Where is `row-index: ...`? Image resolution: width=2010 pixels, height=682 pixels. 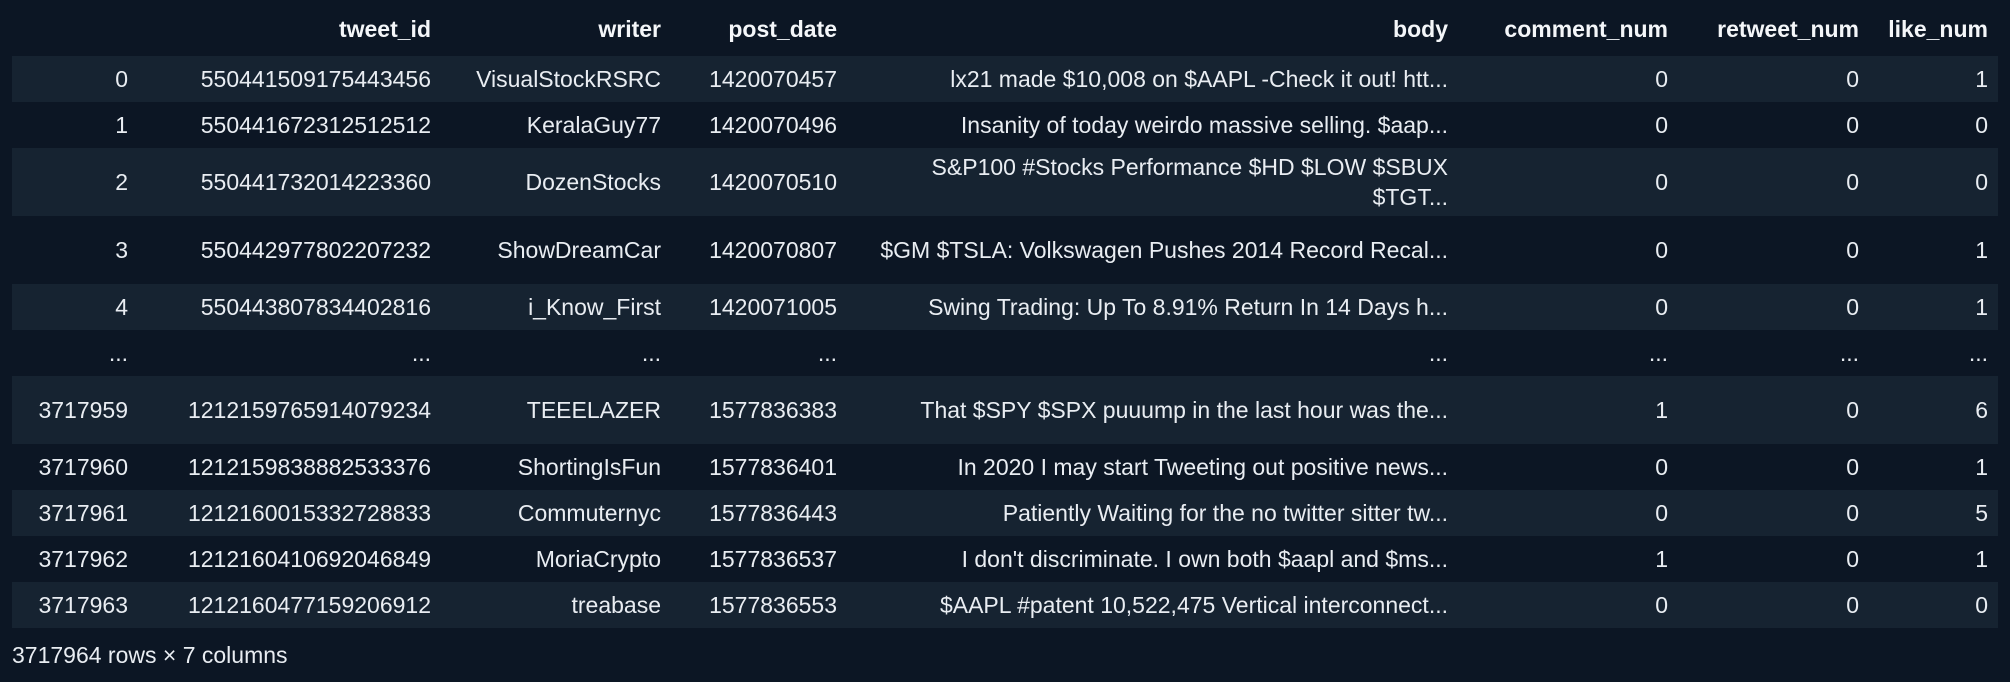
row-index: ... is located at coordinates (118, 353).